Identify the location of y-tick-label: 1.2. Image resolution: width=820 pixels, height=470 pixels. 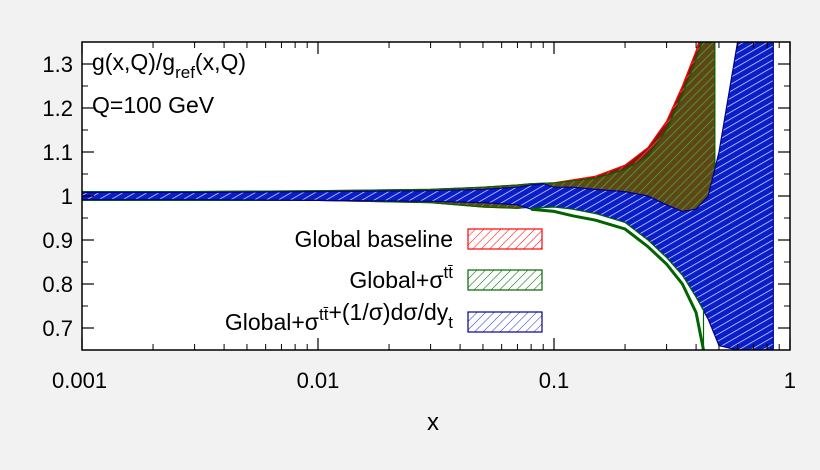
(57, 108).